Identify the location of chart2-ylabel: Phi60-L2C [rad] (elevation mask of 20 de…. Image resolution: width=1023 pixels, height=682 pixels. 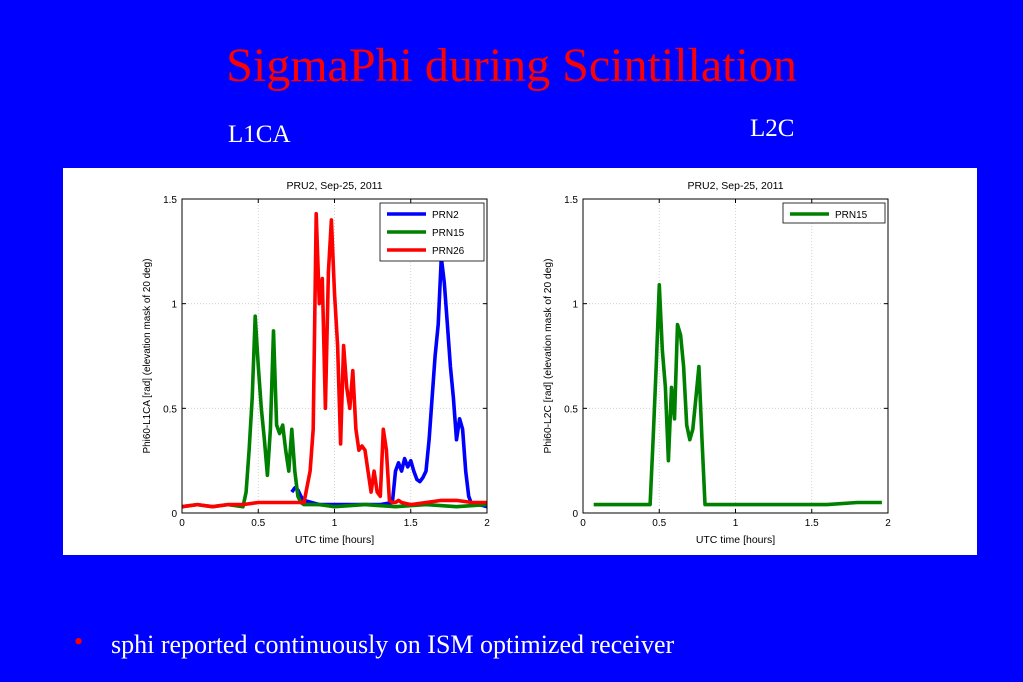
(548, 356).